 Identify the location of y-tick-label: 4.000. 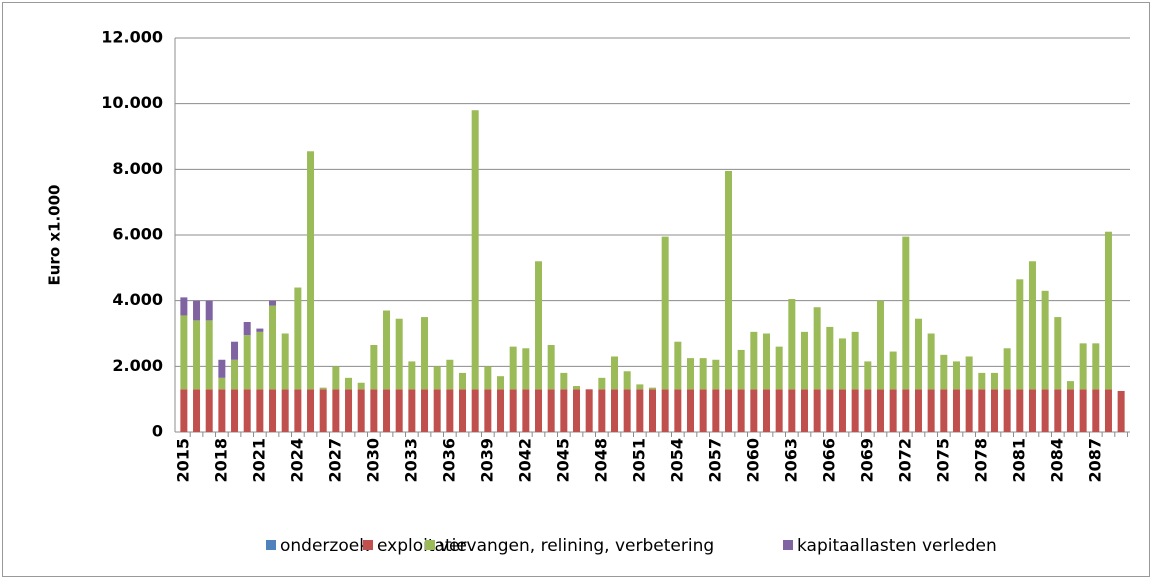
(137, 299).